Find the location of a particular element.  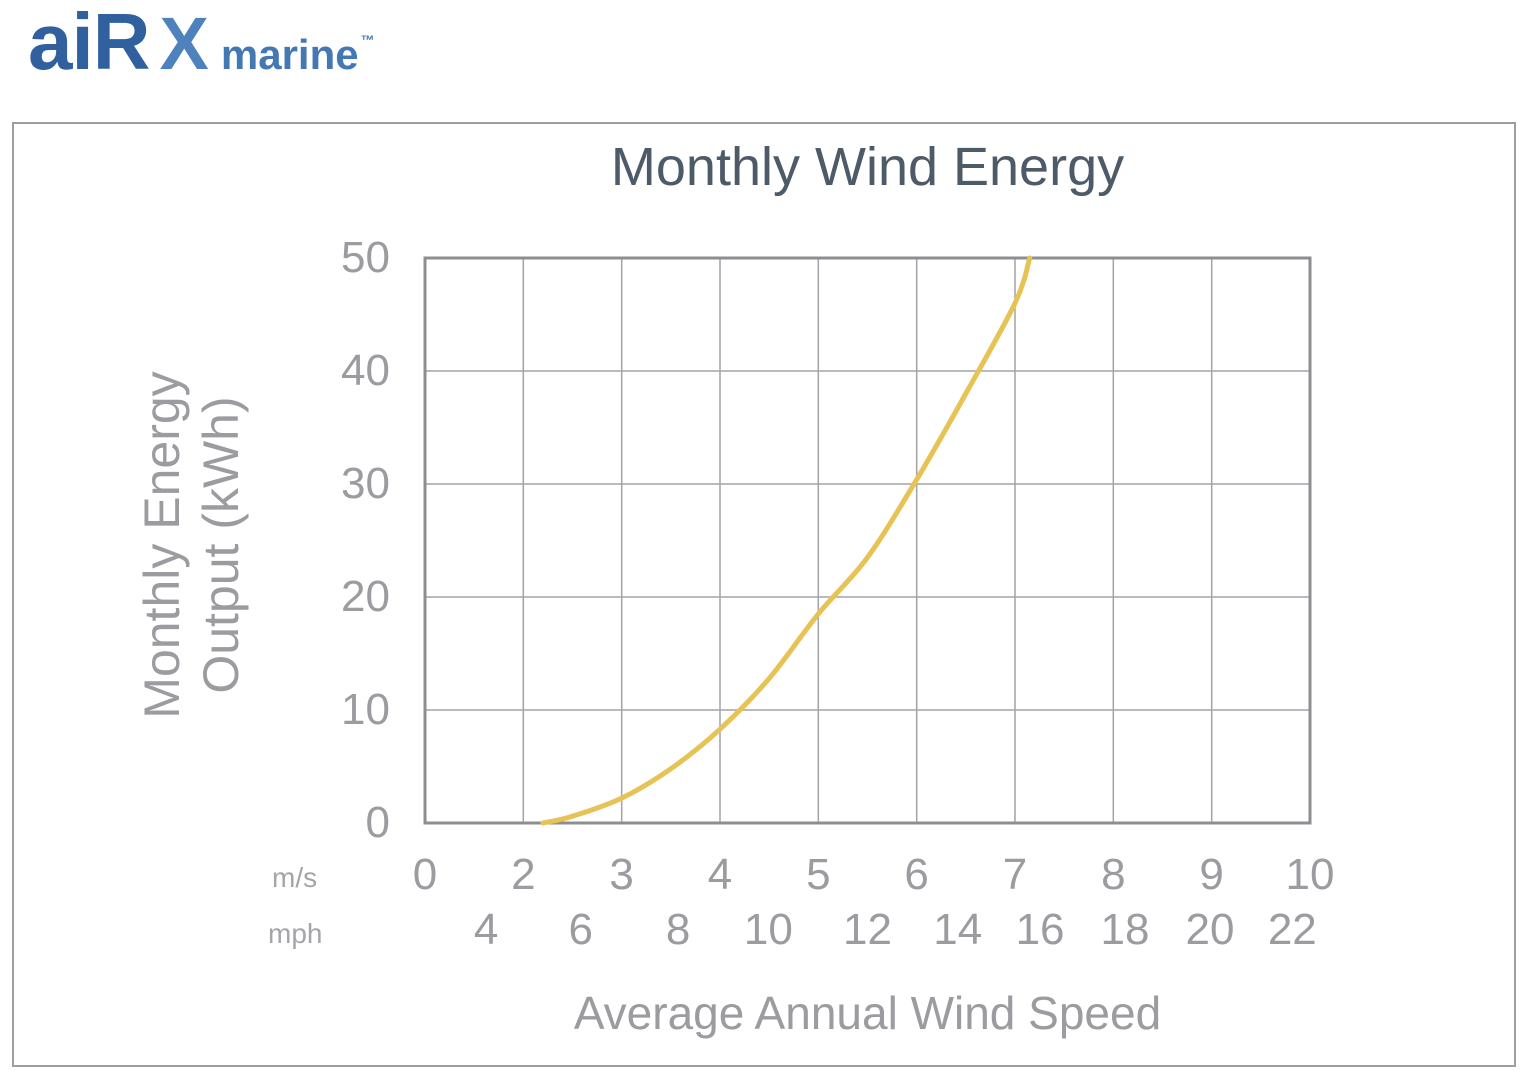

chart-title: Monthly Wind Energy is located at coordinates (867, 167).